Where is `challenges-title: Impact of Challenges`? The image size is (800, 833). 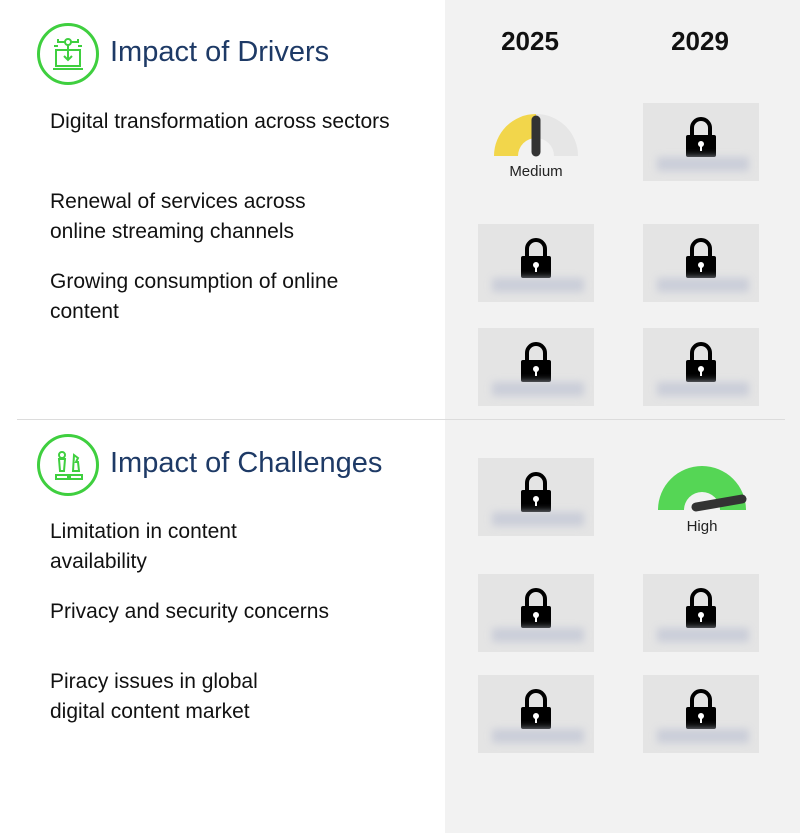 challenges-title: Impact of Challenges is located at coordinates (246, 463).